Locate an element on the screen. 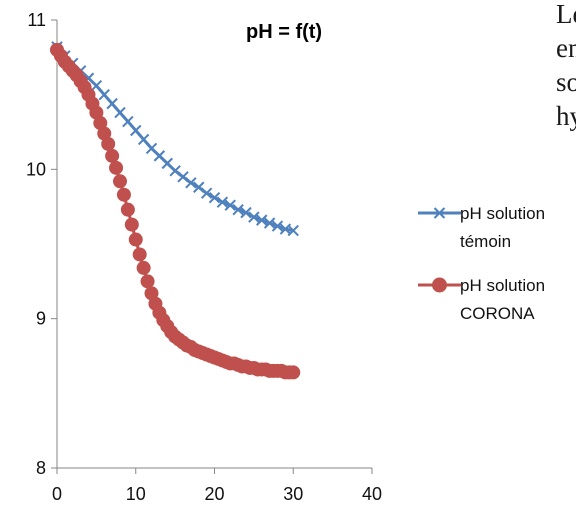  x-tick-label: 40 is located at coordinates (372, 494).